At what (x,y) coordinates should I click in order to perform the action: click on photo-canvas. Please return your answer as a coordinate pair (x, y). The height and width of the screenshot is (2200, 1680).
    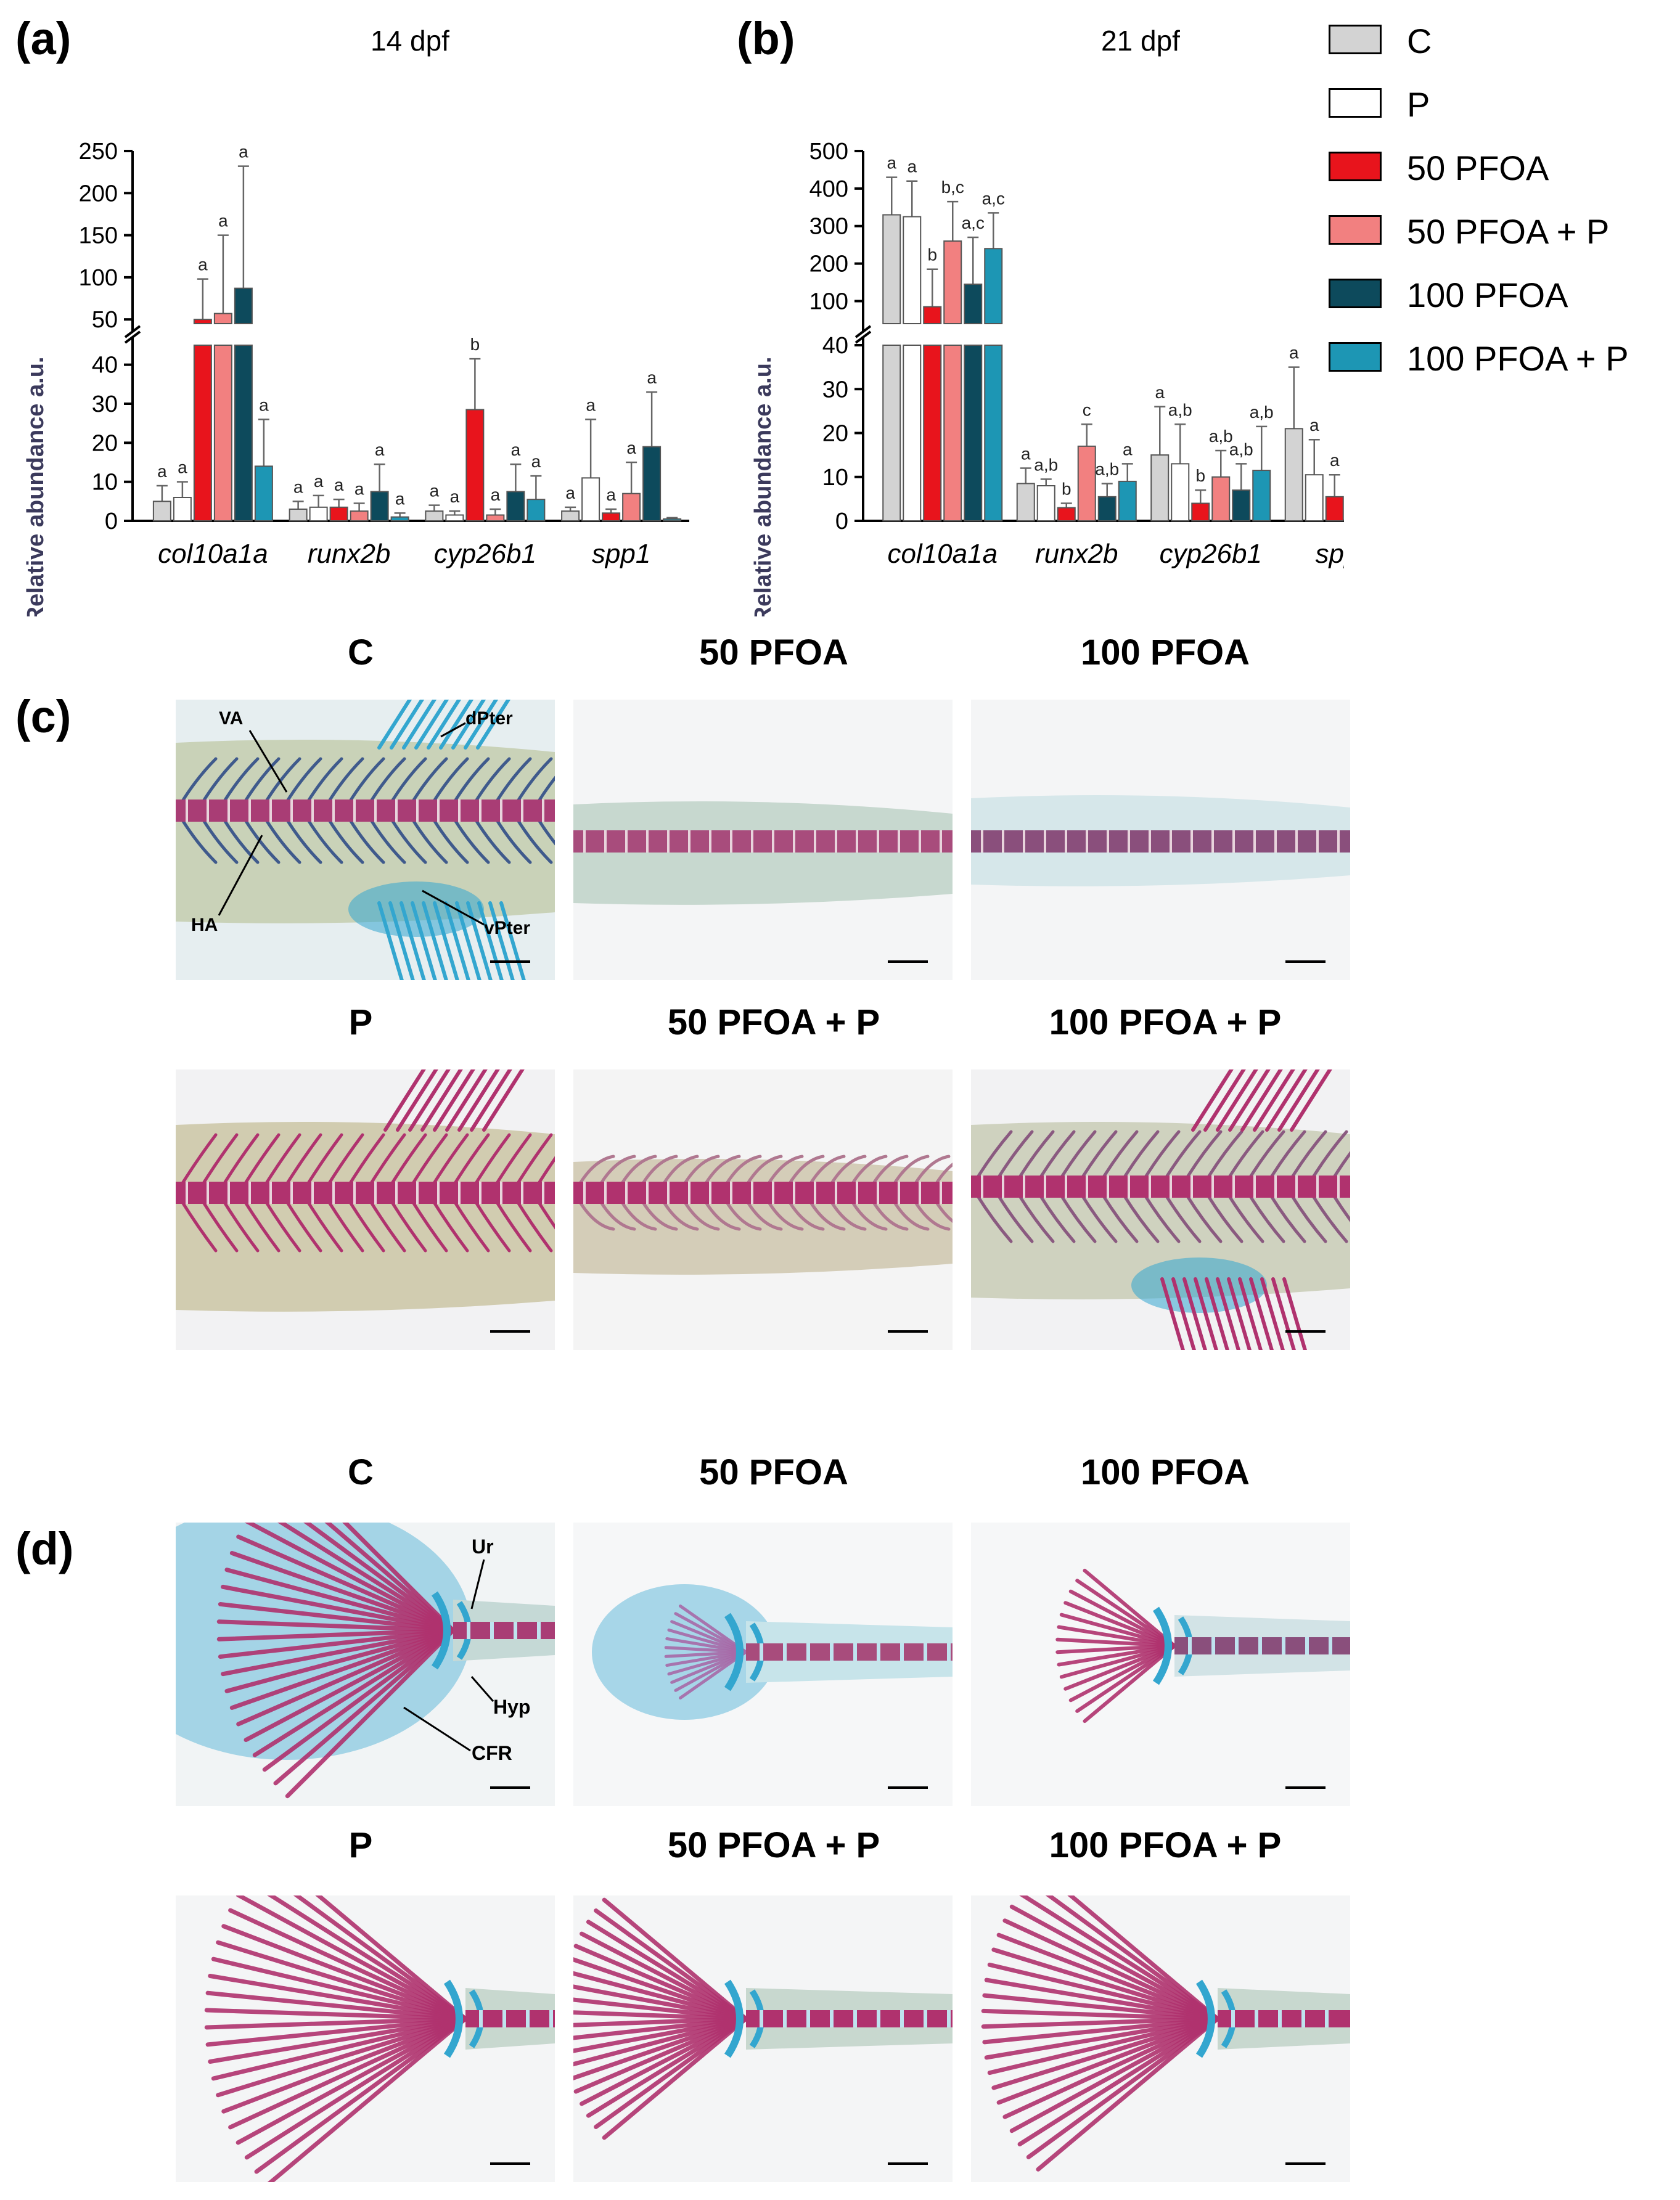
    Looking at the image, I should click on (763, 840).